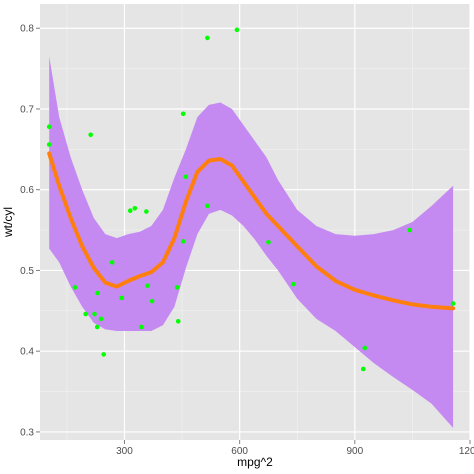 The image size is (474, 474). I want to click on y-tick-label: 0.7, so click(27, 109).